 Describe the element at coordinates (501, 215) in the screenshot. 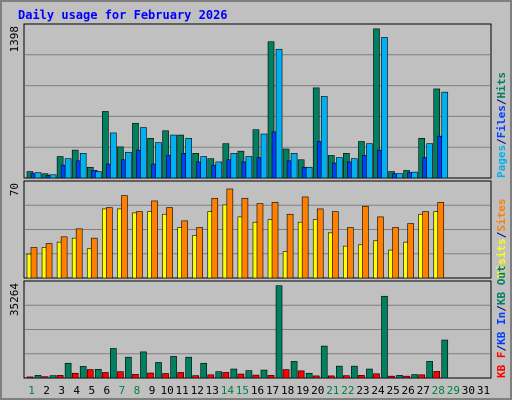

I see `legend-entry: Sites` at that location.